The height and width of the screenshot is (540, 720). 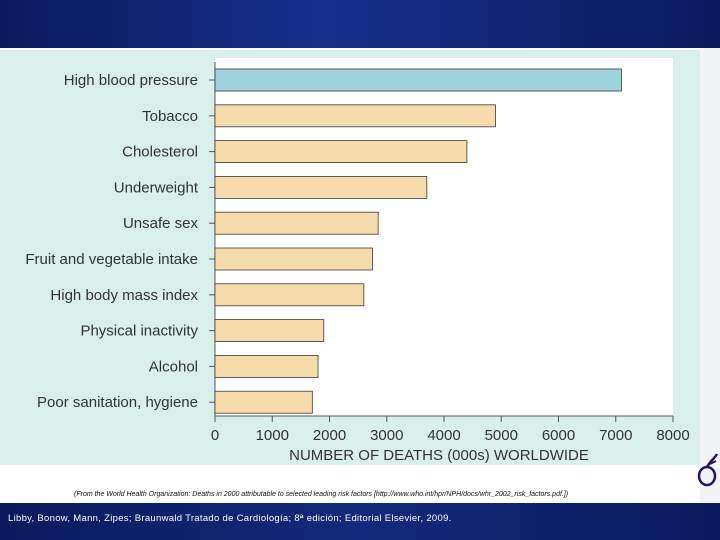 What do you see at coordinates (173, 366) in the screenshot?
I see `category-label: Alcohol` at bounding box center [173, 366].